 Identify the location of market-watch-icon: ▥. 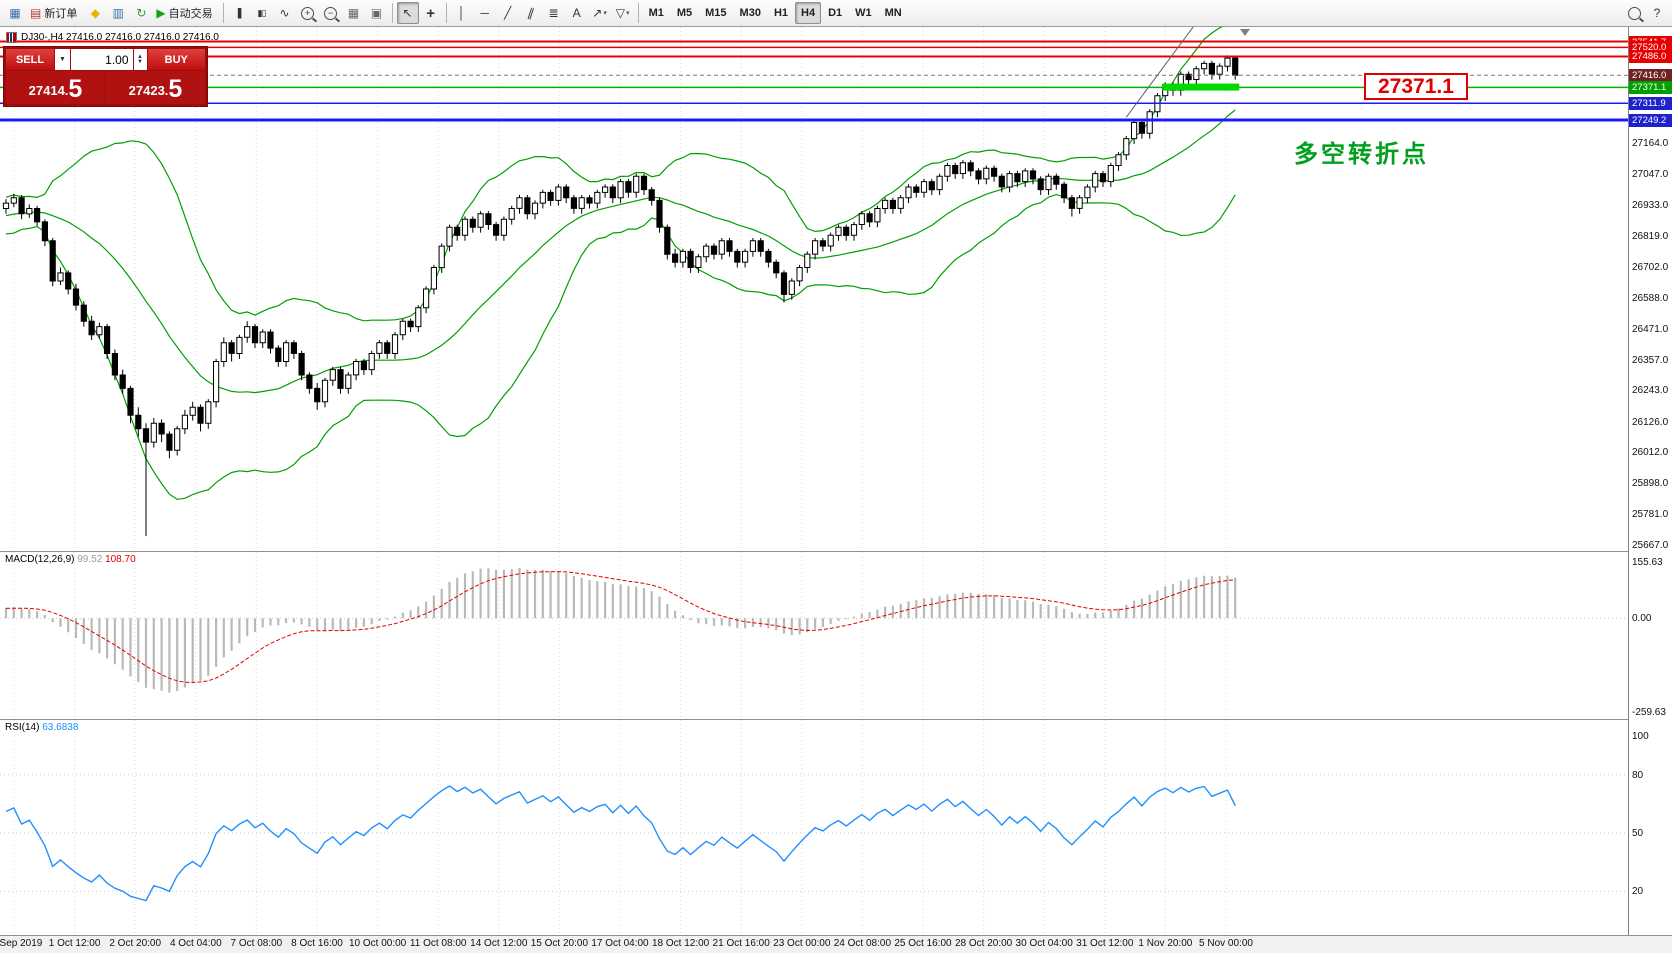
(118, 13).